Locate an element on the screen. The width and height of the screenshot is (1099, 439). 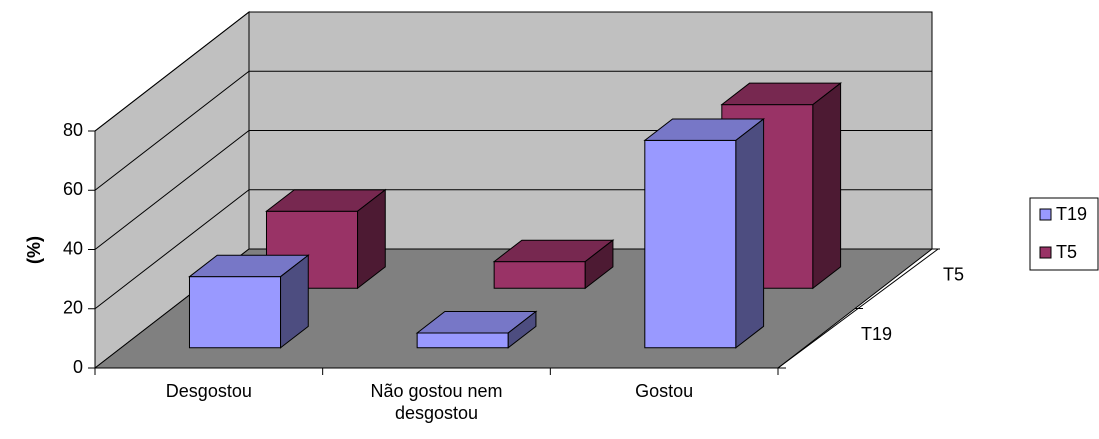
legend-label: T19 is located at coordinates (1071, 214).